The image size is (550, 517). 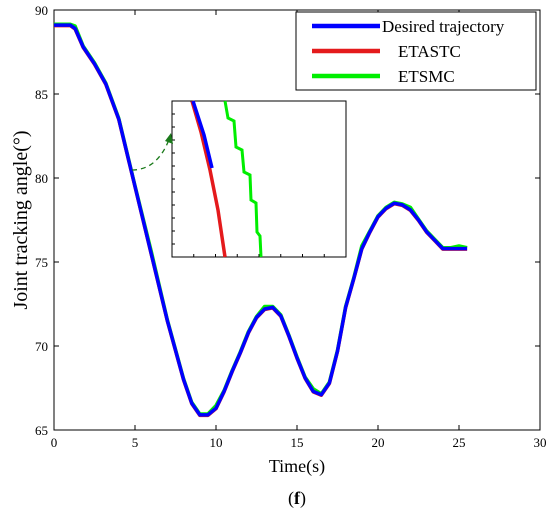 What do you see at coordinates (243, 179) in the screenshot?
I see `inset-line-etsmc` at bounding box center [243, 179].